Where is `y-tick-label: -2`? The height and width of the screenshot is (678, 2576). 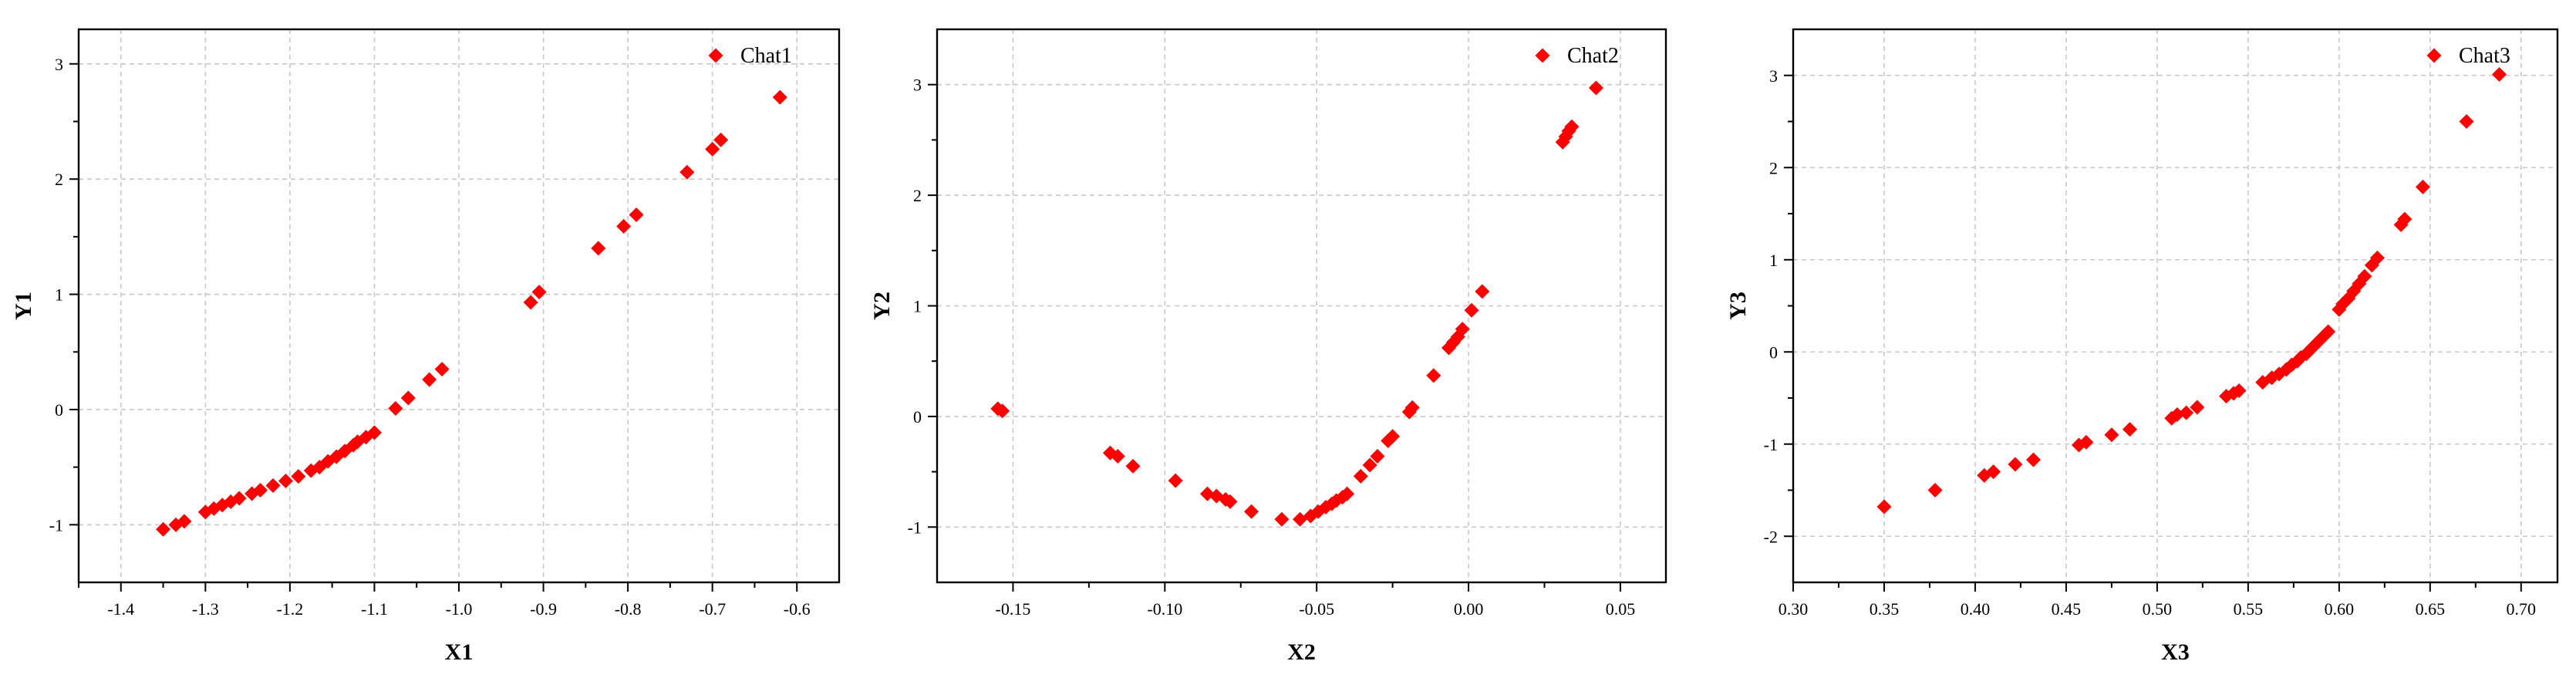 y-tick-label: -2 is located at coordinates (1771, 536).